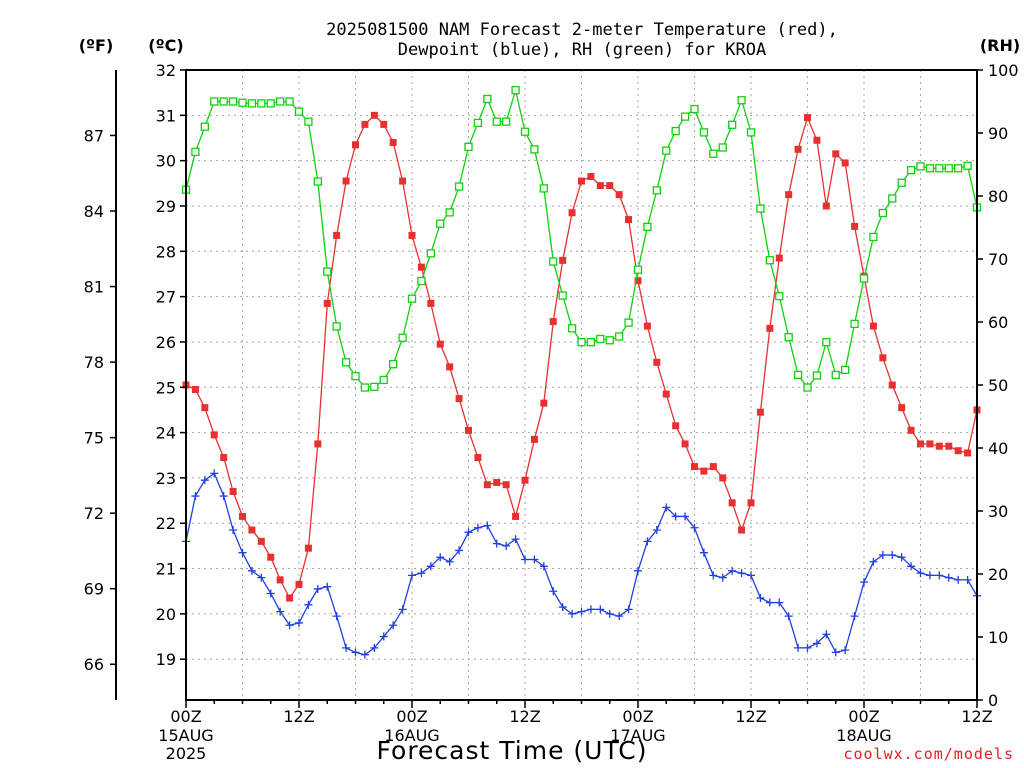  What do you see at coordinates (96, 45) in the screenshot?
I see `fahrenheit-unit-label: (ºF)` at bounding box center [96, 45].